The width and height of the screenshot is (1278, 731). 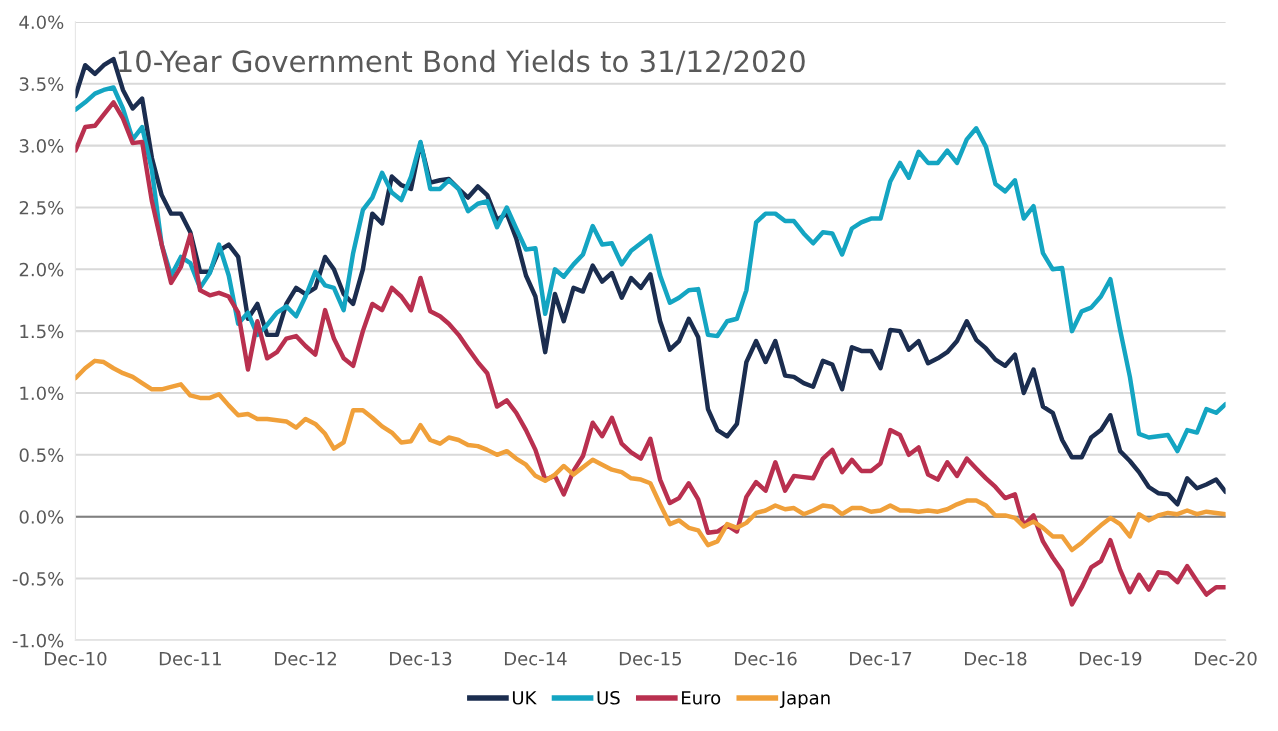 What do you see at coordinates (881, 659) in the screenshot?
I see `x-tick-label: Dec-17` at bounding box center [881, 659].